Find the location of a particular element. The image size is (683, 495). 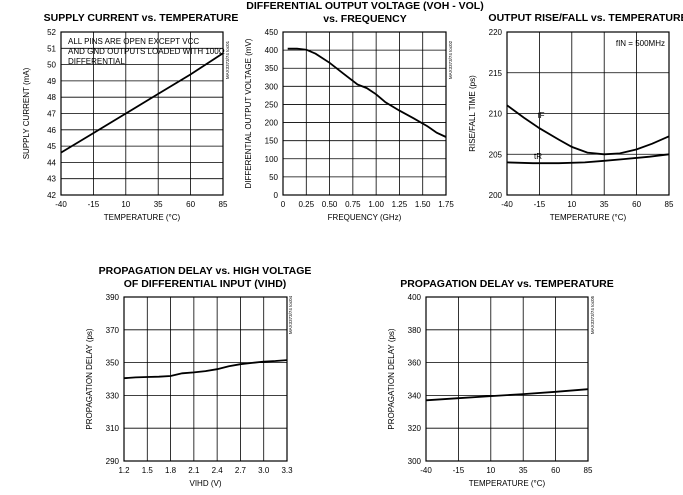

series-label-tr: tR is located at coordinates (538, 156).